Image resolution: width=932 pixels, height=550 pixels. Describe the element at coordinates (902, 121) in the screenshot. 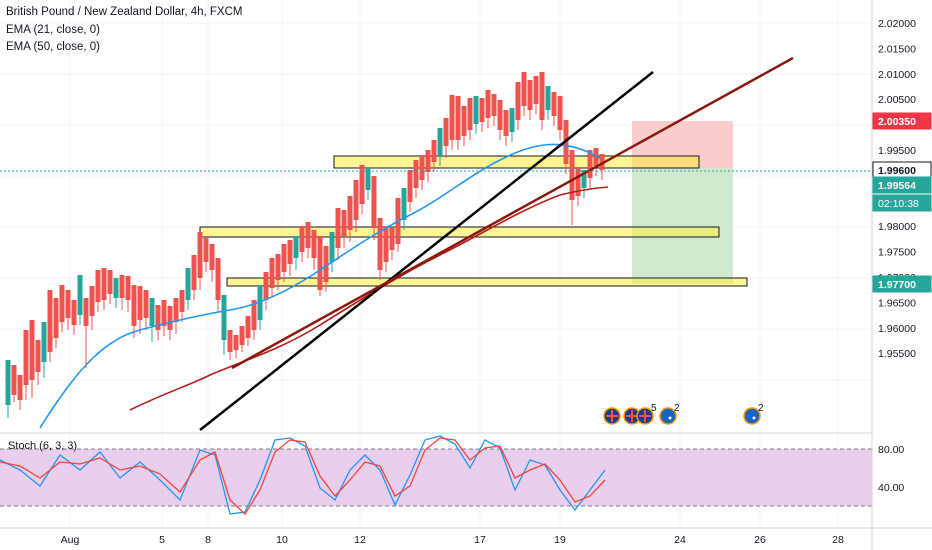

I see `price-badge-stop` at that location.